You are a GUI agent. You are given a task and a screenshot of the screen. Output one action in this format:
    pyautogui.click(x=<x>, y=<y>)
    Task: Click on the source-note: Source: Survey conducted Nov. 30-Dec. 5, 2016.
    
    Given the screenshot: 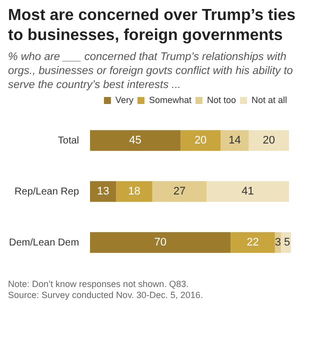 What is the action you would take?
    pyautogui.click(x=106, y=295)
    